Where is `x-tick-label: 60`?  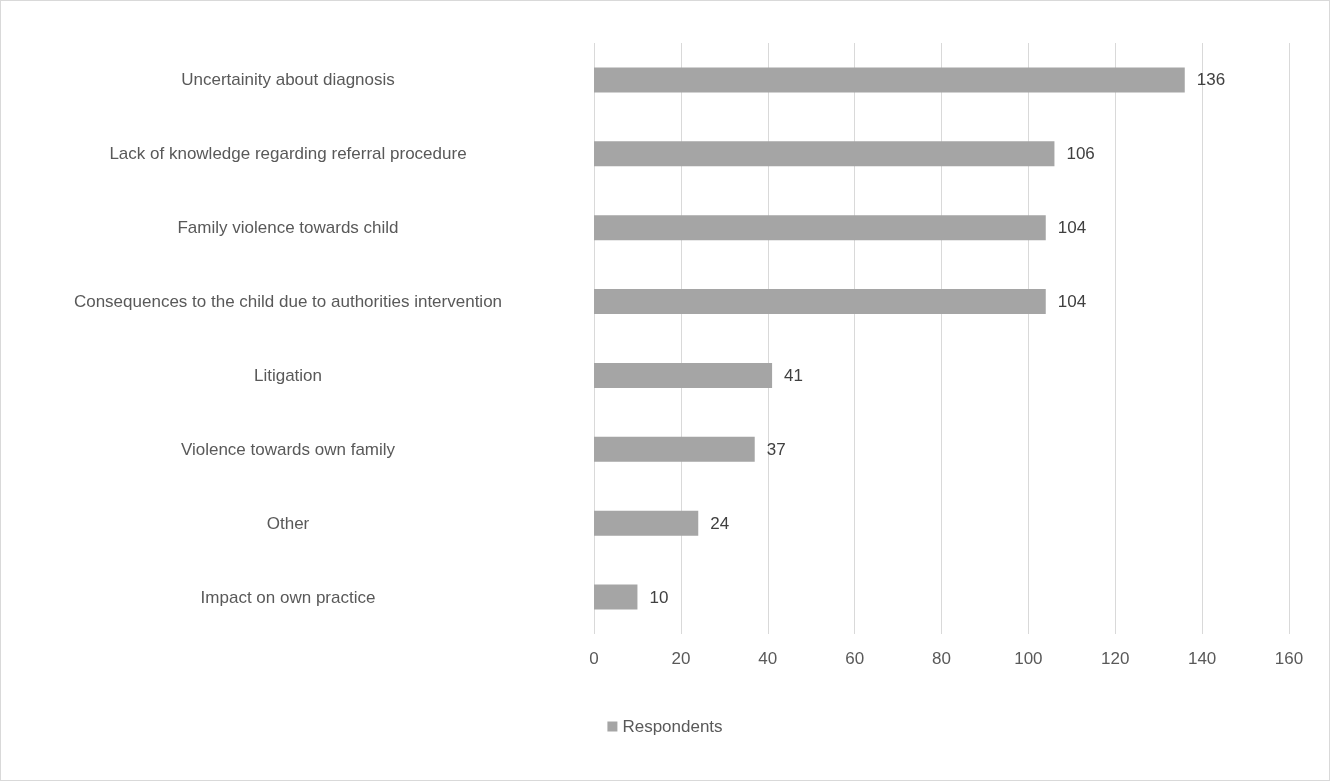
x-tick-label: 60 is located at coordinates (855, 658).